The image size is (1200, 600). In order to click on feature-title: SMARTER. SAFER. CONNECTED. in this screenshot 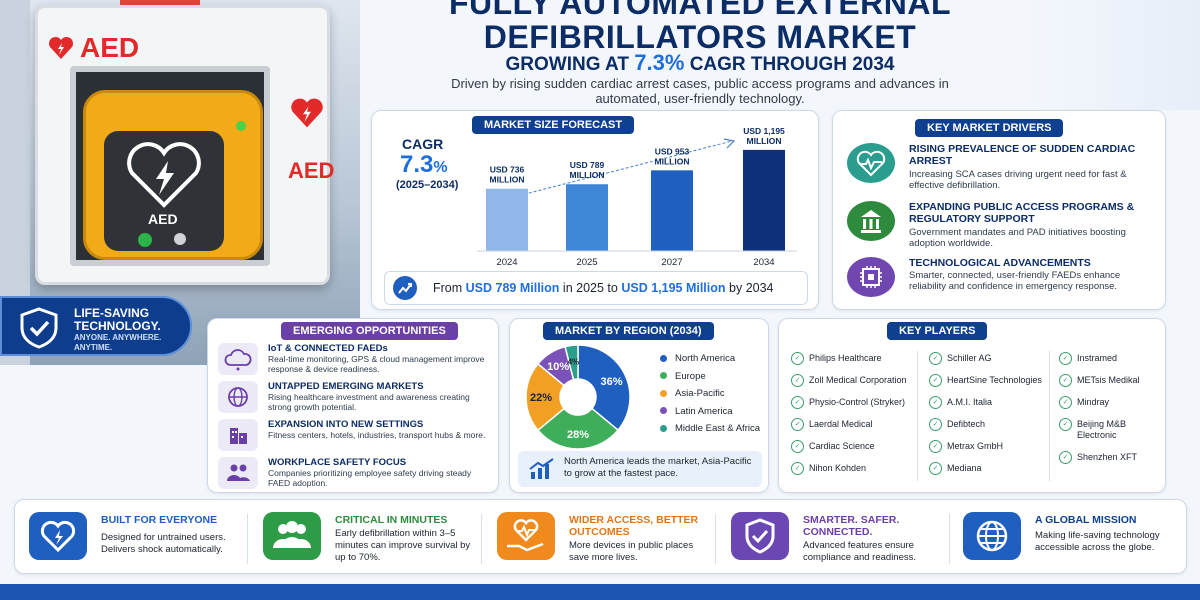, I will do `click(851, 526)`.